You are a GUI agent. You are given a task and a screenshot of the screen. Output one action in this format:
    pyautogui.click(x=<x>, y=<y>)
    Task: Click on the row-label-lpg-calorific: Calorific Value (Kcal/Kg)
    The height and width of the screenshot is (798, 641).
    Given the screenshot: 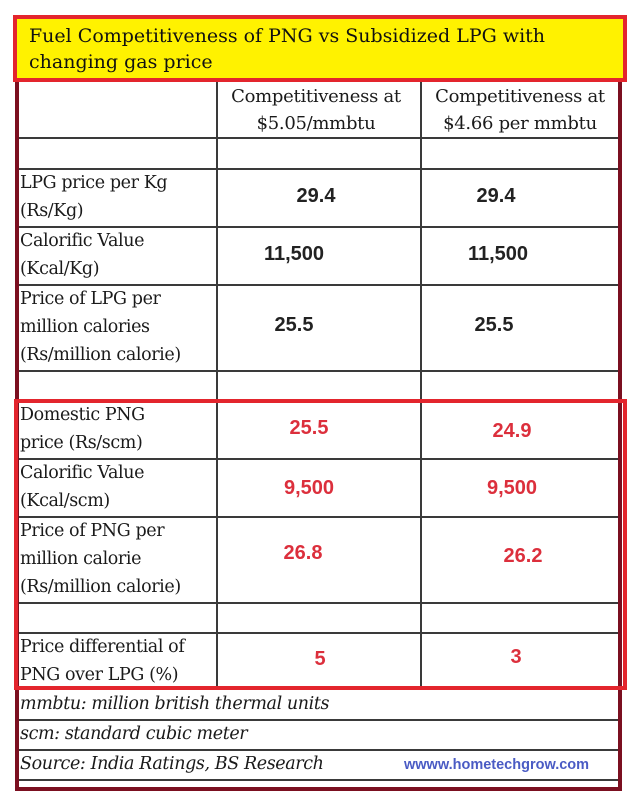 What is the action you would take?
    pyautogui.click(x=82, y=255)
    